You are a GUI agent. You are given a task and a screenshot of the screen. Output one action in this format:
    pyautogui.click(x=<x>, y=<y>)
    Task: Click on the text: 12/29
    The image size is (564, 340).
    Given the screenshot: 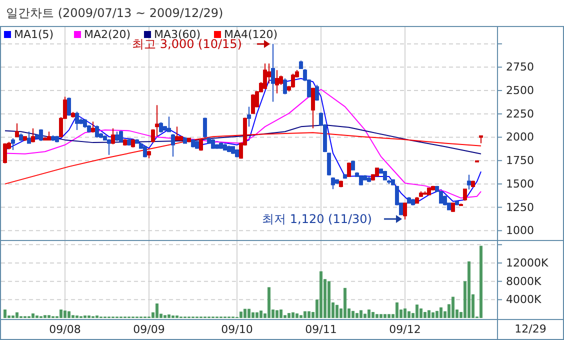 What is the action you would take?
    pyautogui.click(x=530, y=329)
    